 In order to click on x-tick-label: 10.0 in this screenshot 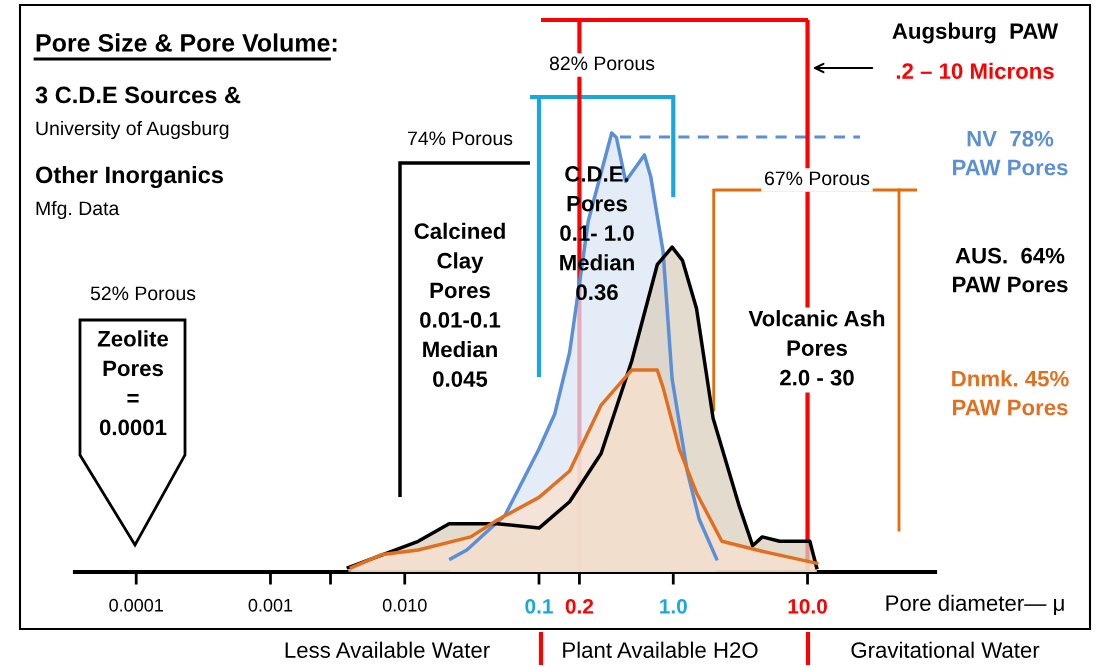, I will do `click(807, 606)`.